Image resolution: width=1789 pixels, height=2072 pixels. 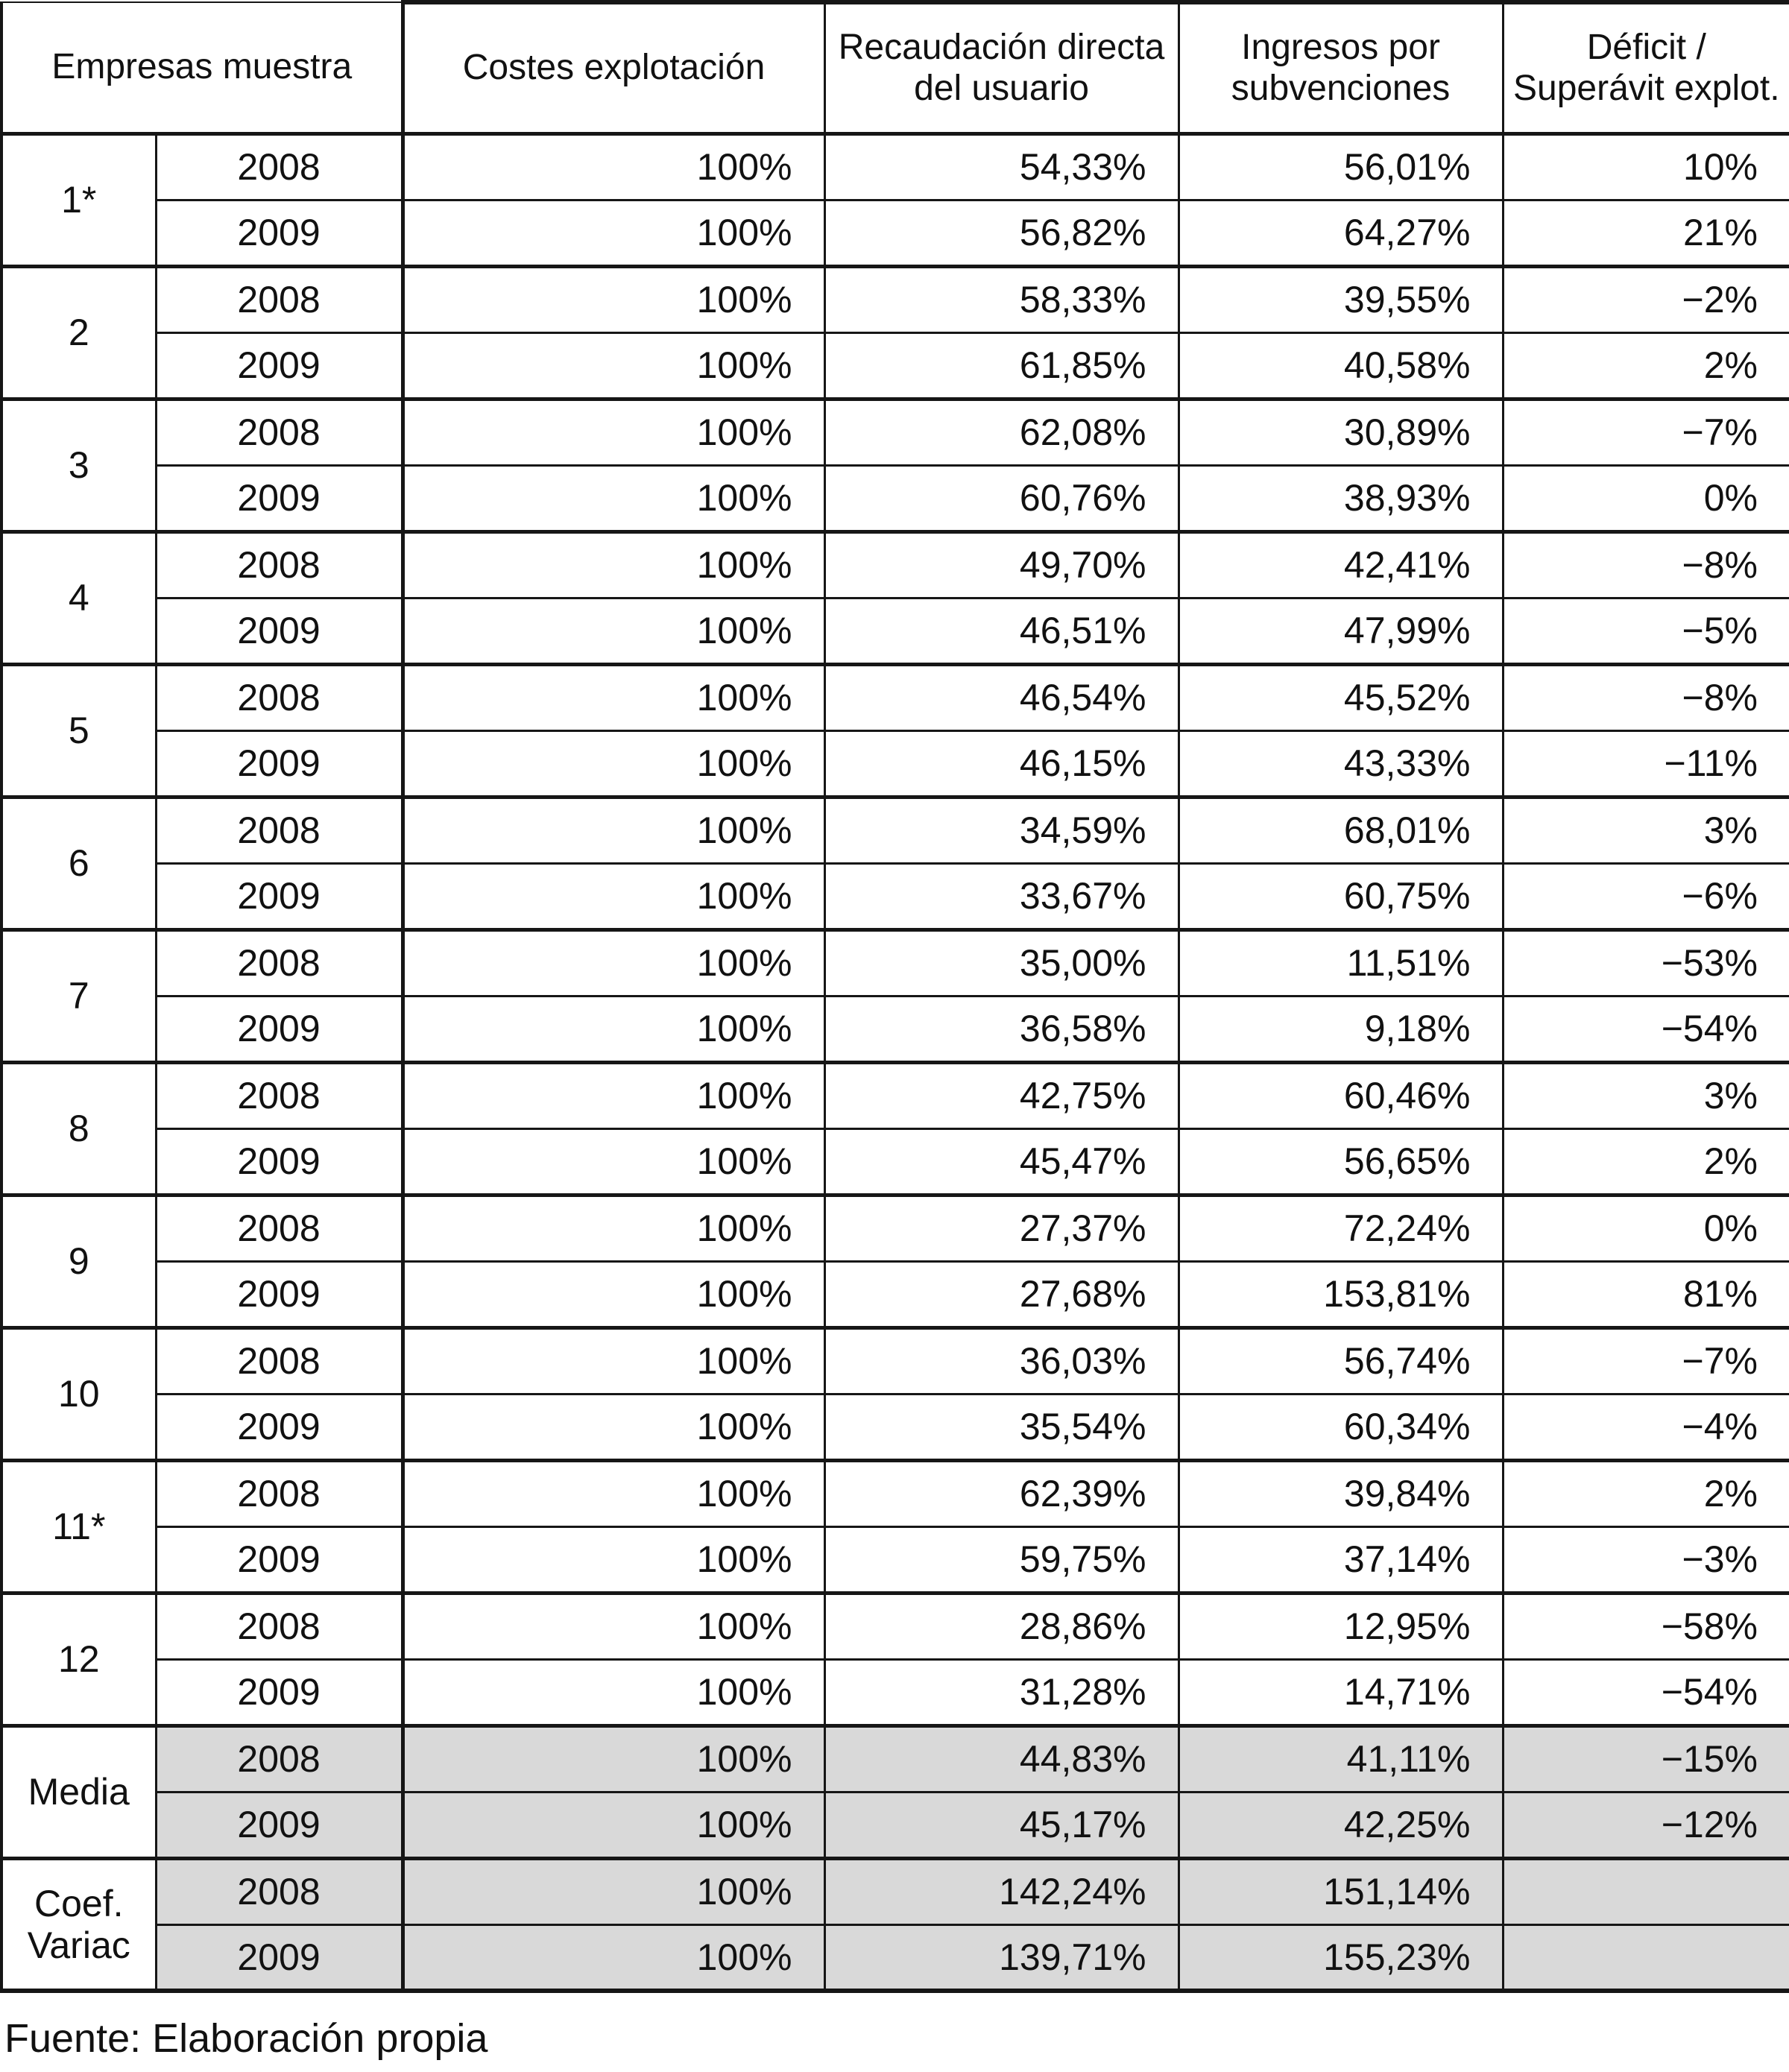 What do you see at coordinates (1340, 68) in the screenshot?
I see `header-ingresos-subvenciones: Ingresos por subvenciones` at bounding box center [1340, 68].